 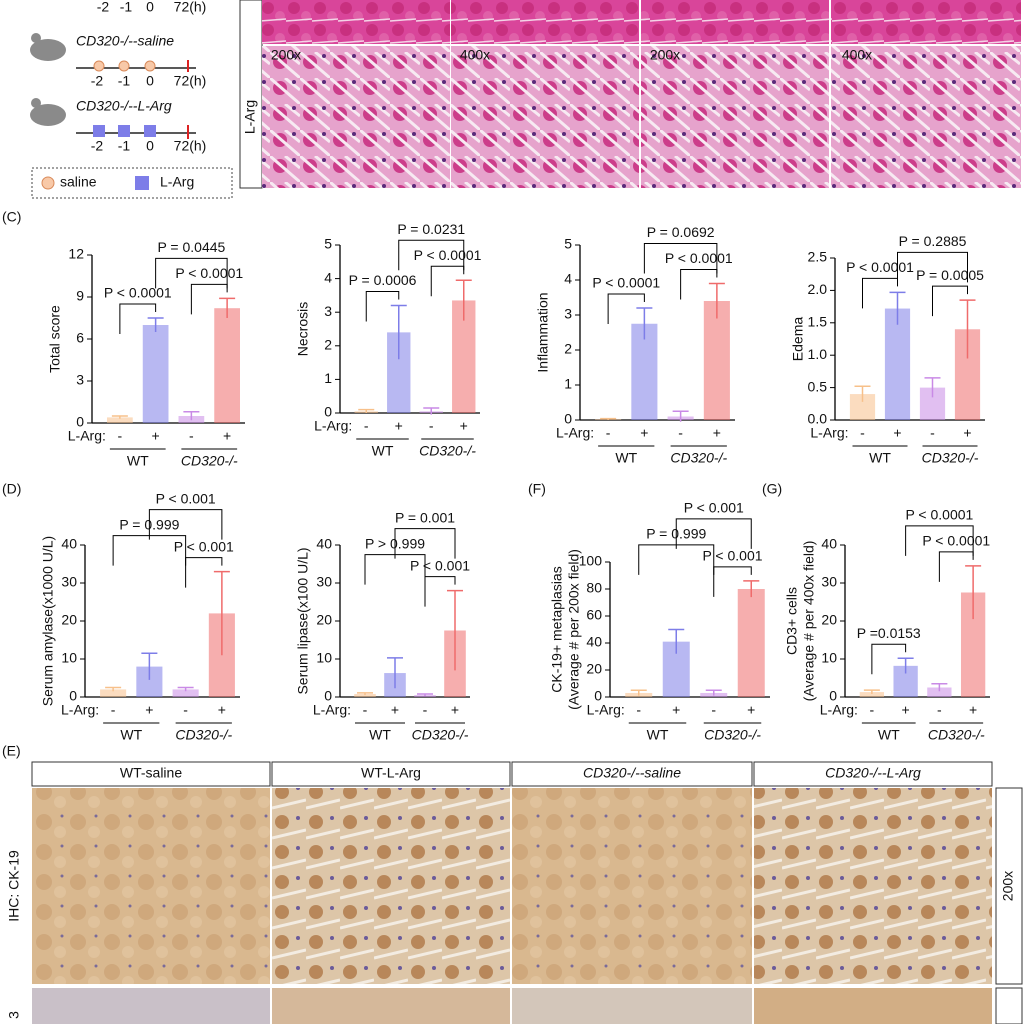 I want to click on tick: 0, so click(x=150, y=7).